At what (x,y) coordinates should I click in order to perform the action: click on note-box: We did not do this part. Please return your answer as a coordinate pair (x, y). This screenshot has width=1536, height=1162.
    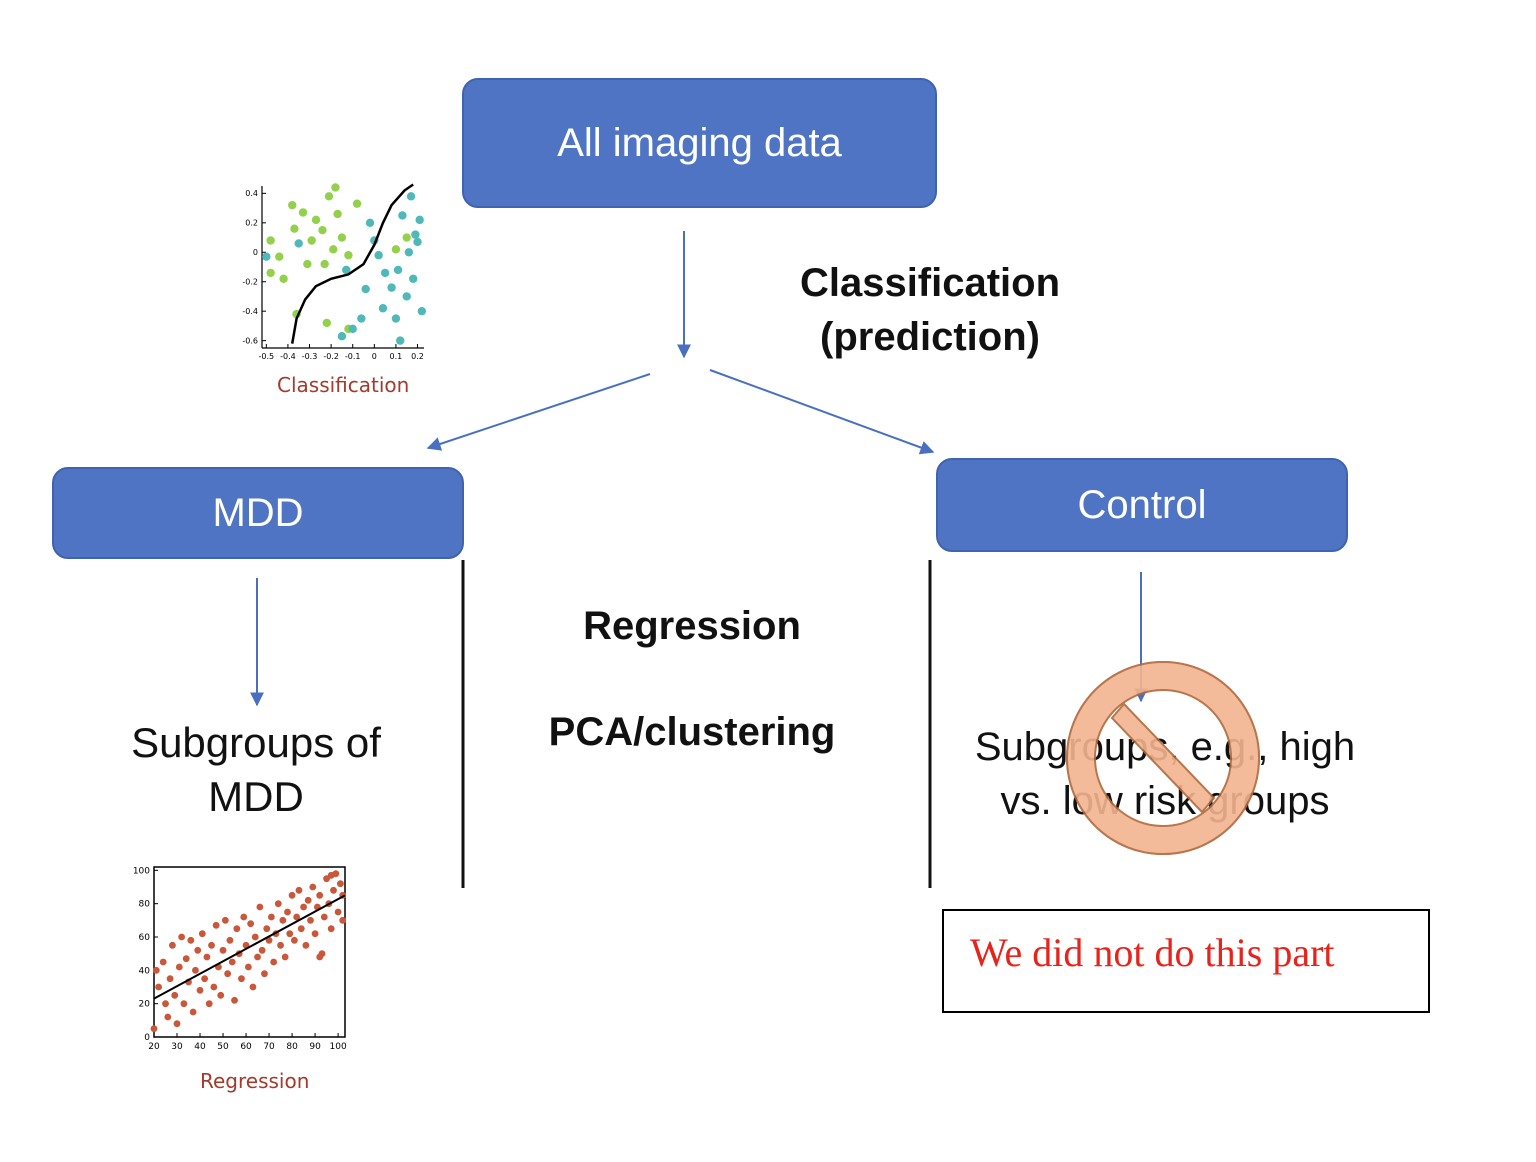
    Looking at the image, I should click on (1186, 961).